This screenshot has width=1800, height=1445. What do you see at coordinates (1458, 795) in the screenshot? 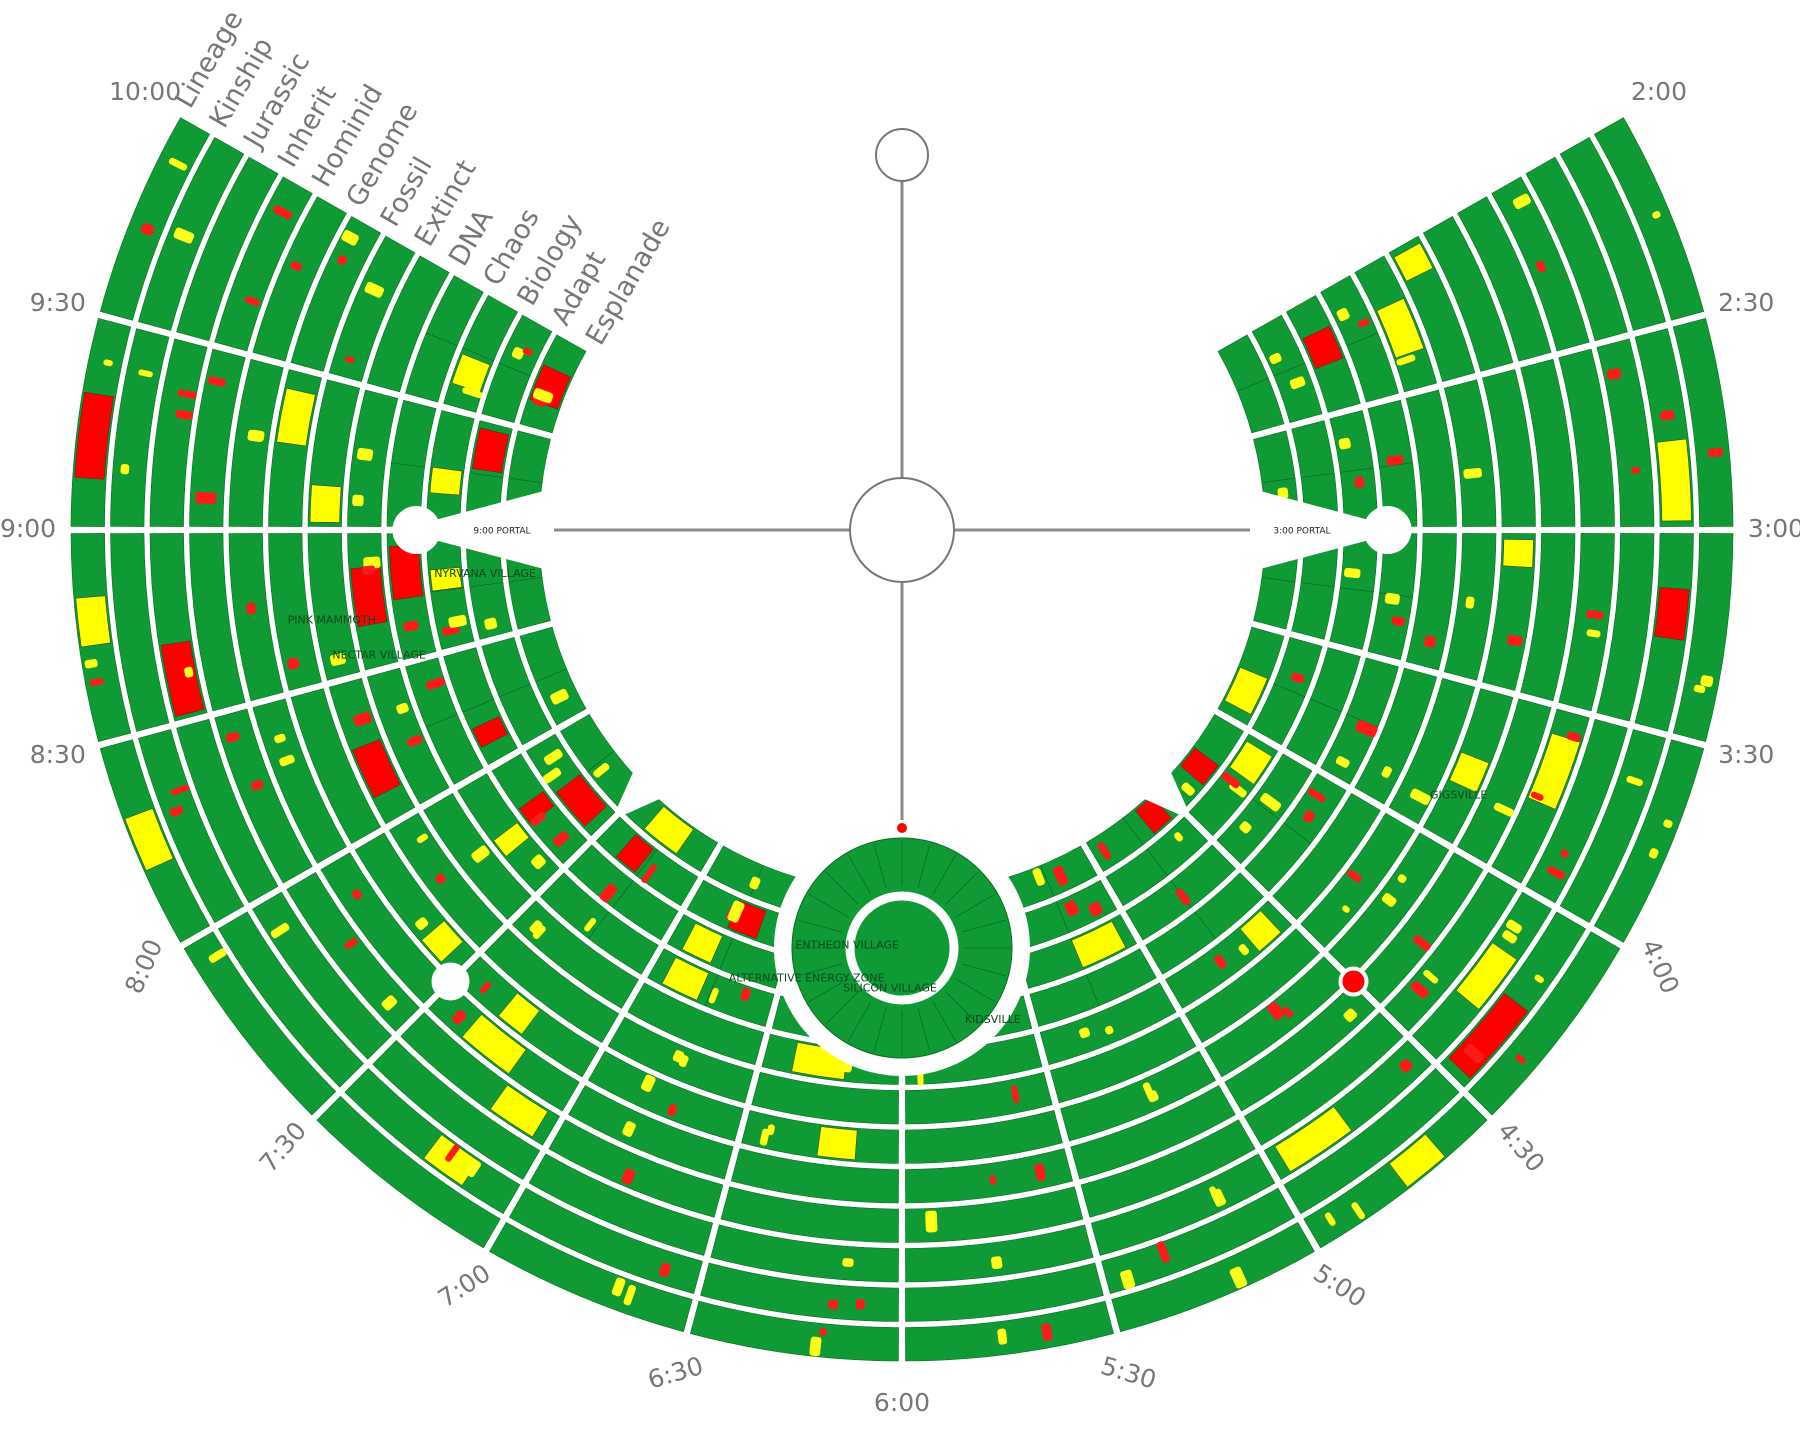
I see `camp-label: GIGSVILLE` at bounding box center [1458, 795].